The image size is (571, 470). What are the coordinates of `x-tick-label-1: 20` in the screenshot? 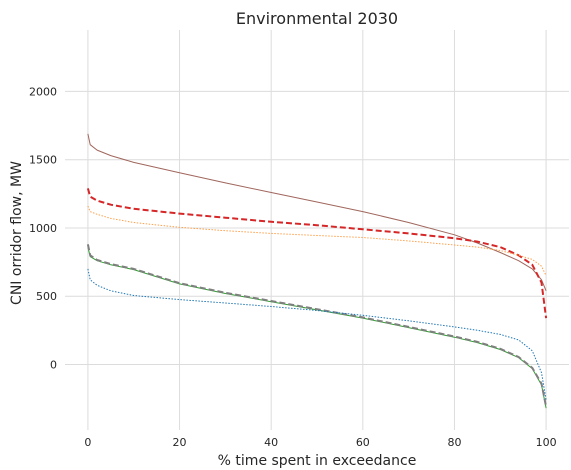 It's located at (180, 442).